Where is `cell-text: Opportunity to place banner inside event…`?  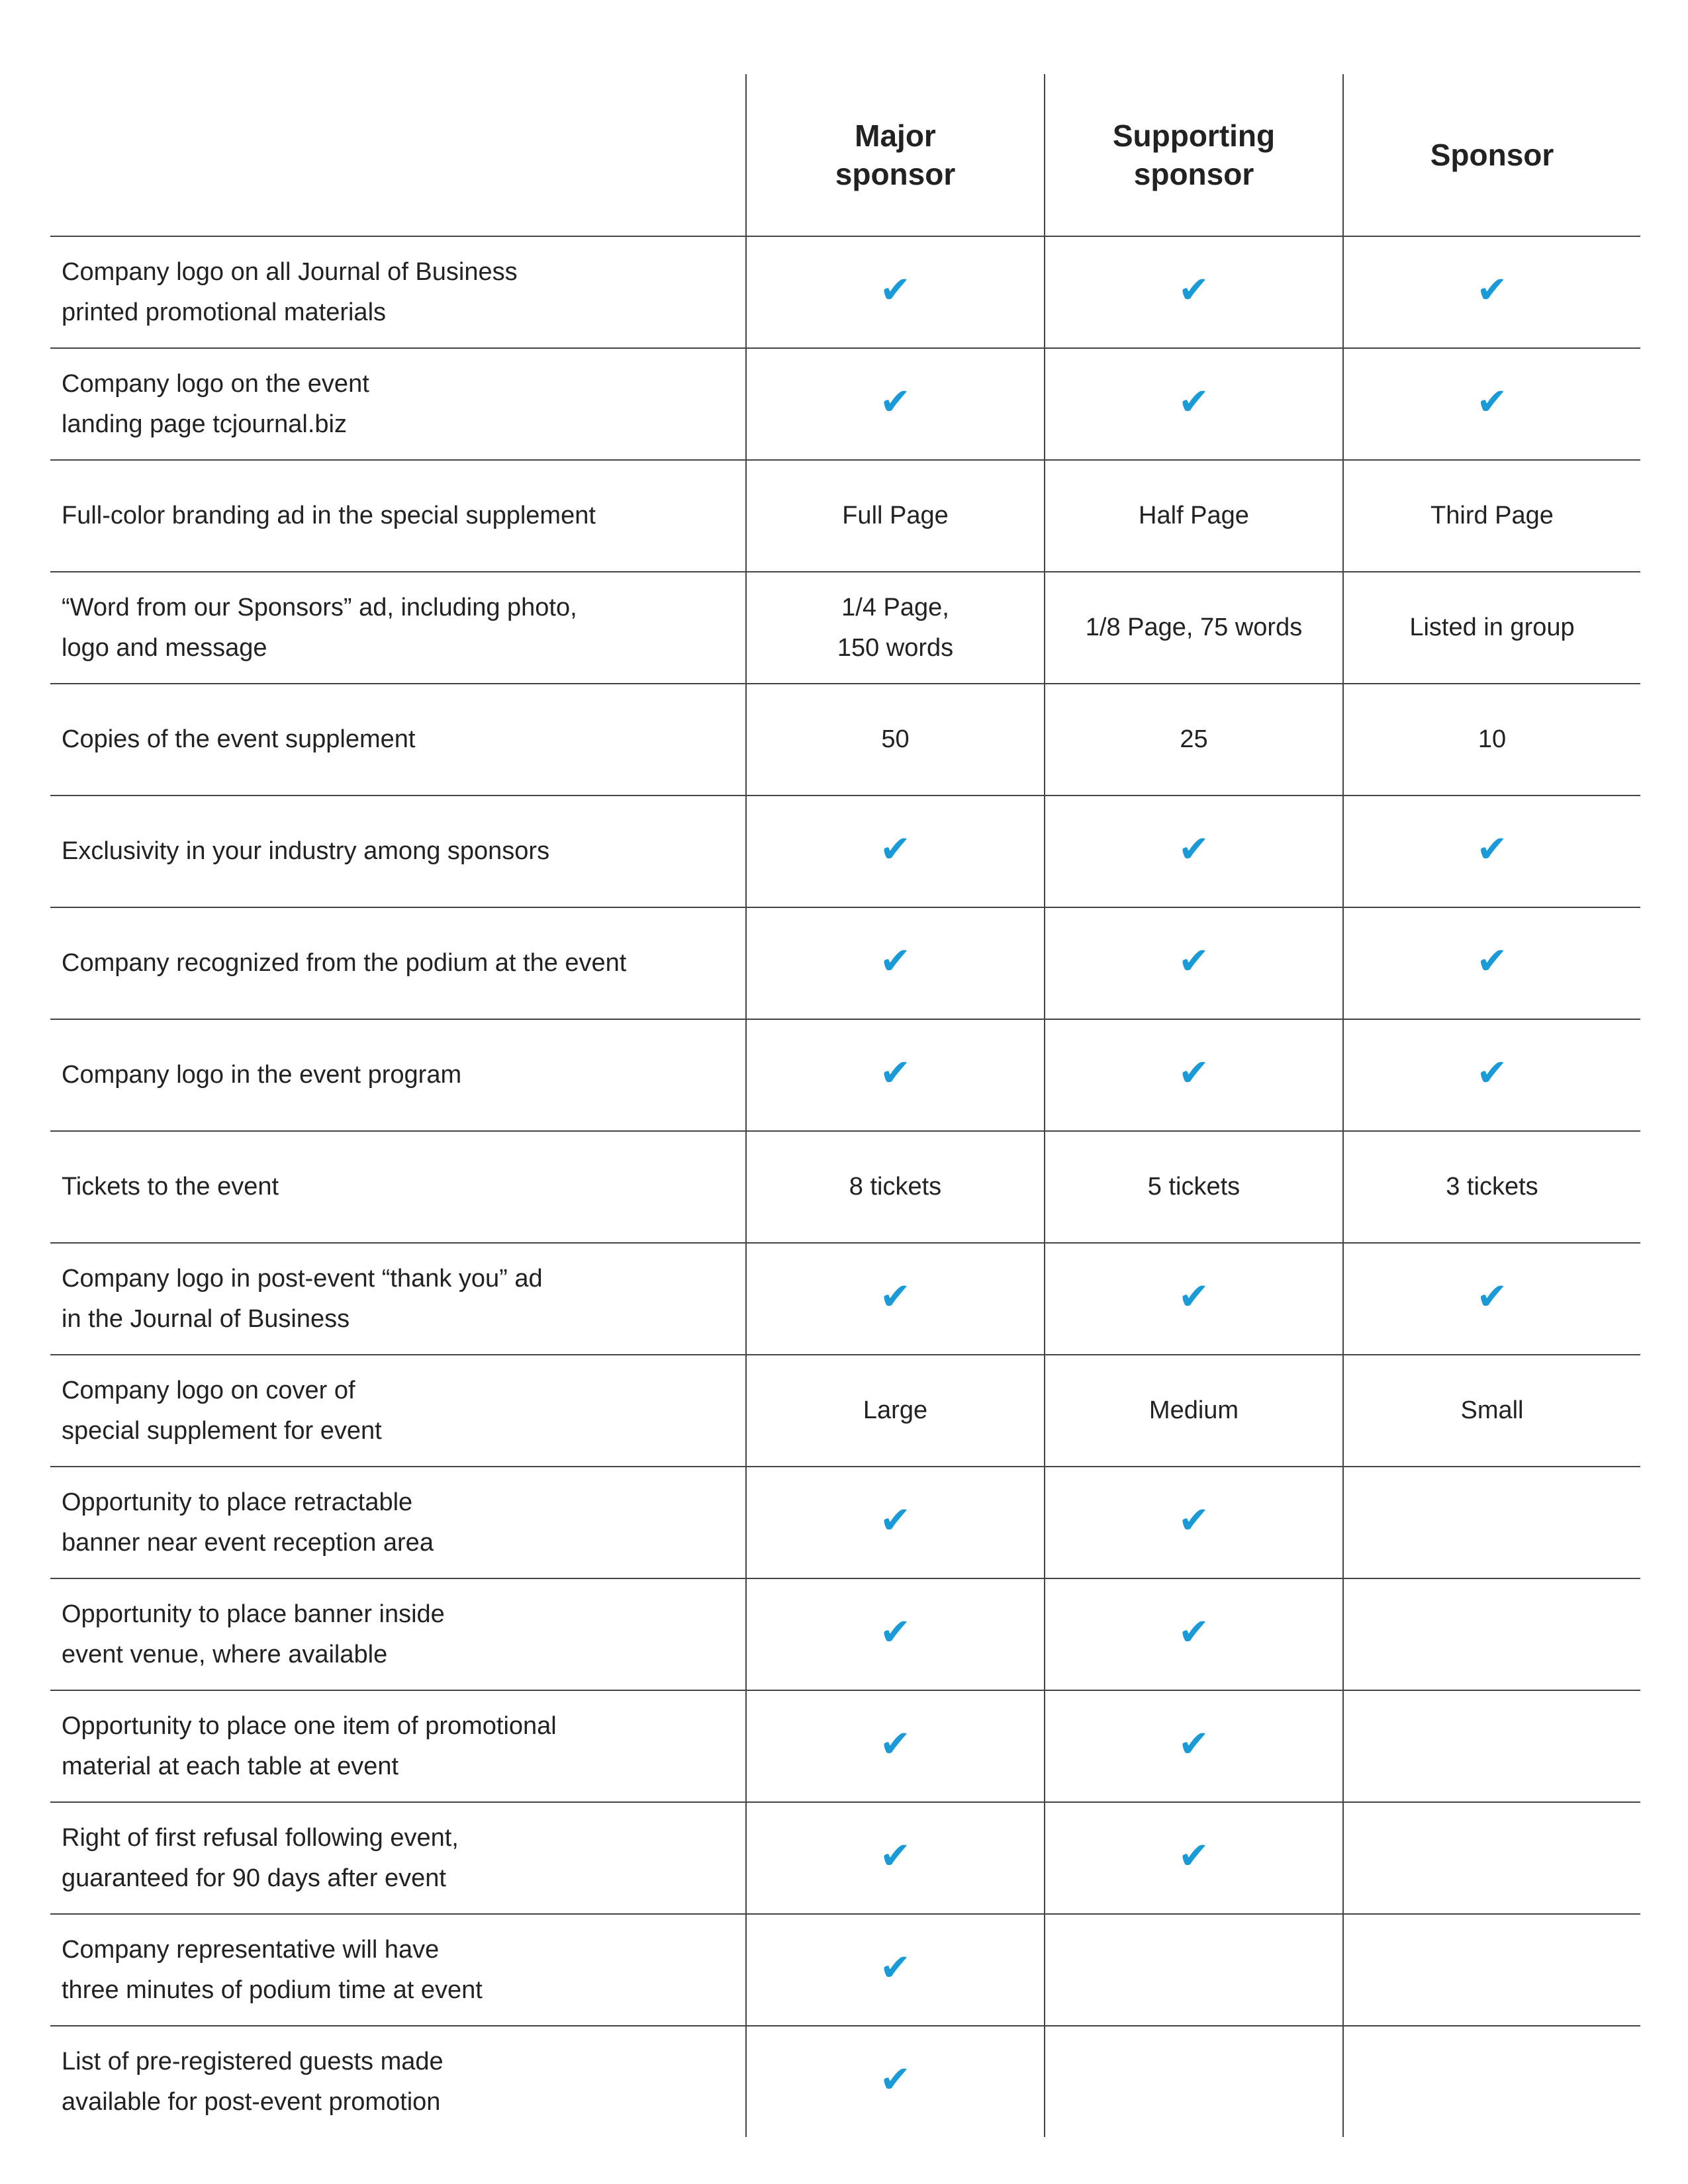
cell-text: Opportunity to place banner inside event… is located at coordinates (253, 1634).